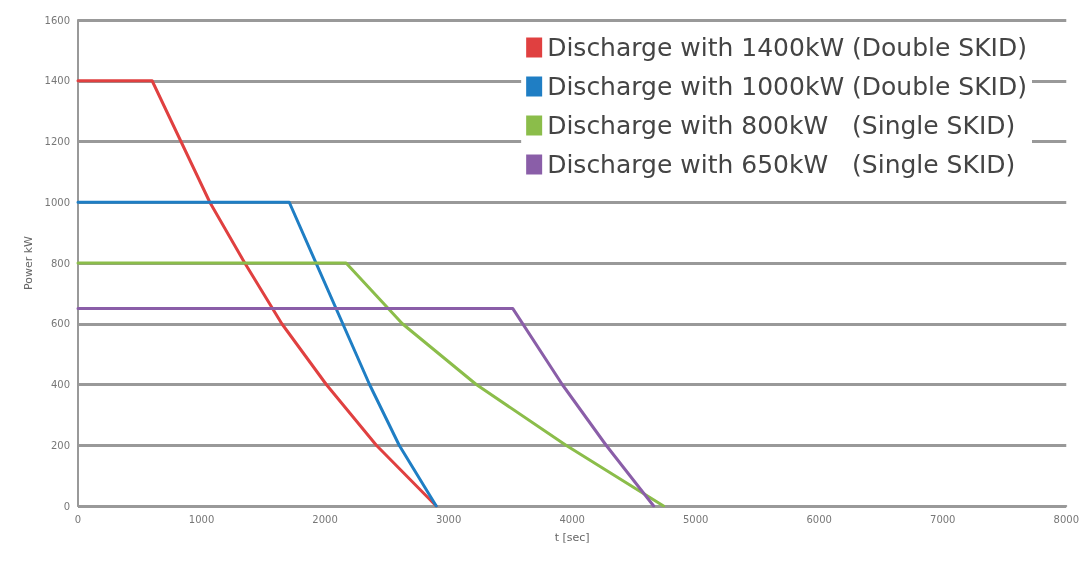  I want to click on legend-label: Discharge with 1400kW (Double SKID), so click(787, 47).